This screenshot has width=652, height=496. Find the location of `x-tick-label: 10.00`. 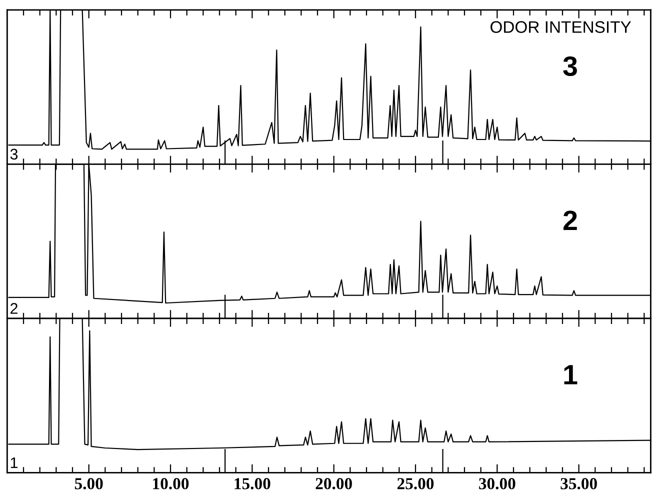

x-tick-label: 10.00 is located at coordinates (171, 484).